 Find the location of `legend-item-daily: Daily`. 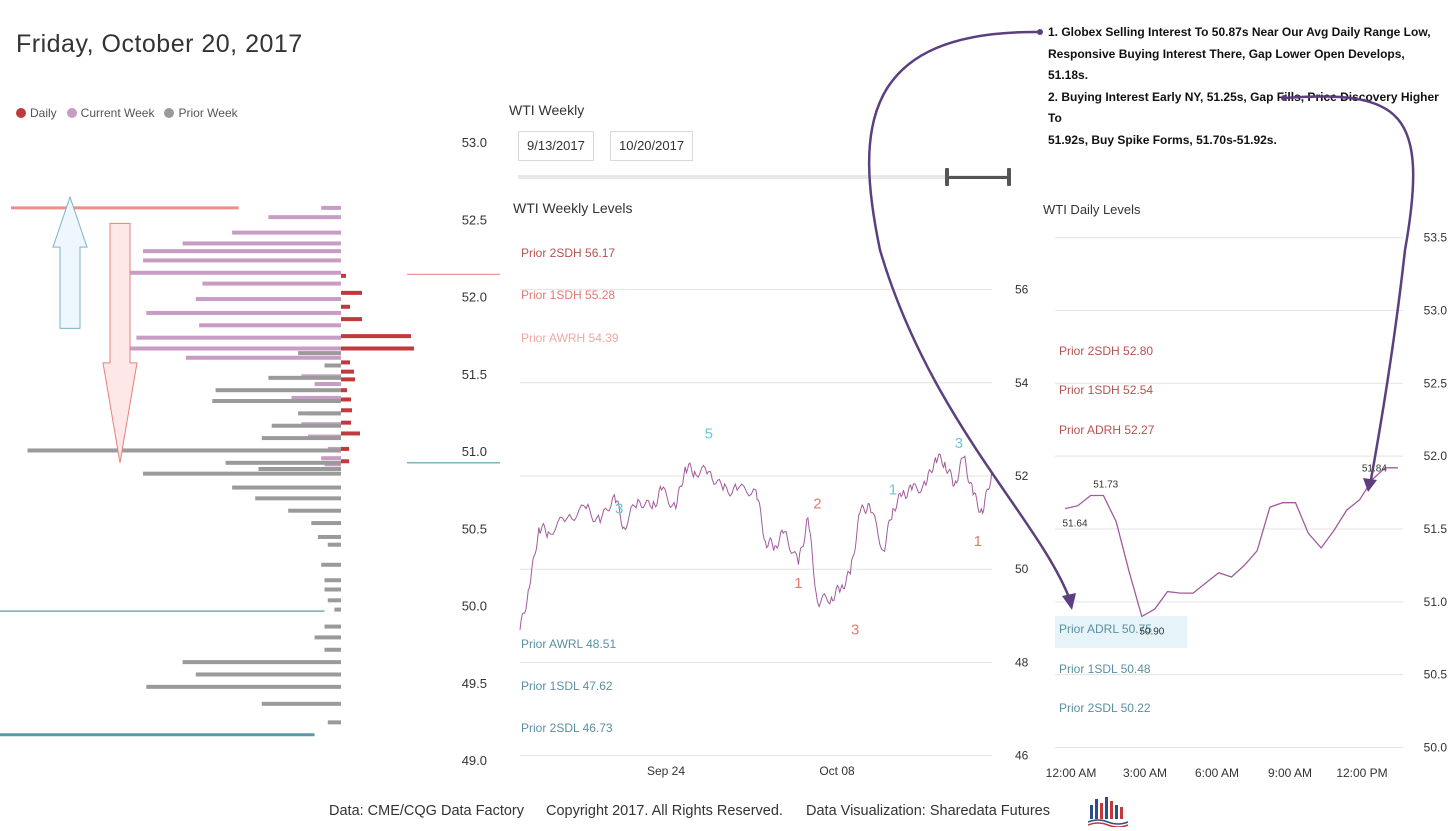

legend-item-daily: Daily is located at coordinates (36, 113).